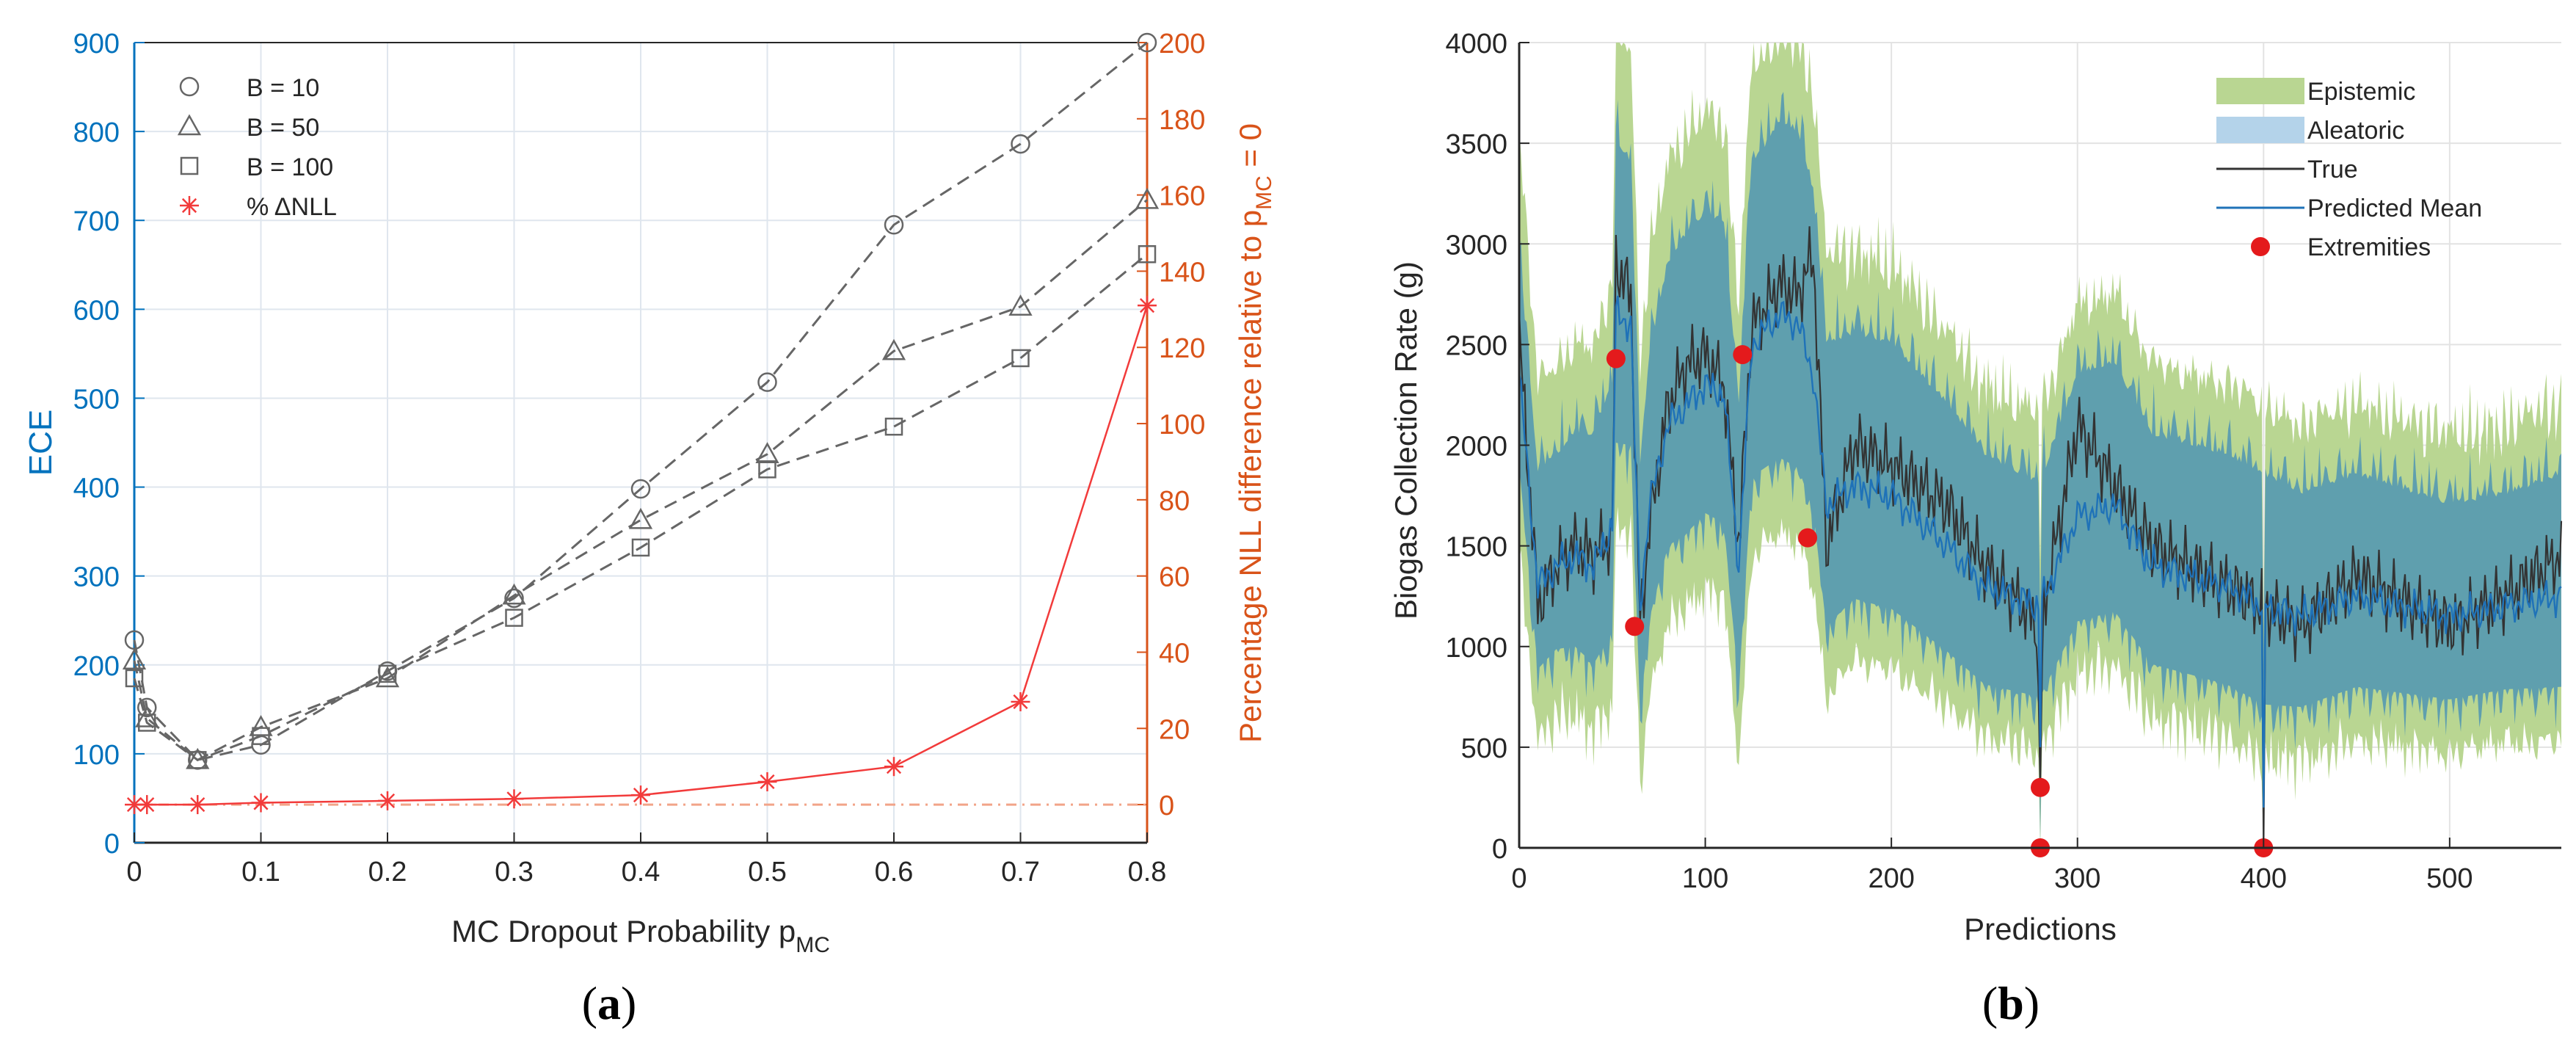 The height and width of the screenshot is (1060, 2576). I want to click on y-axis-label: ECE, so click(41, 443).